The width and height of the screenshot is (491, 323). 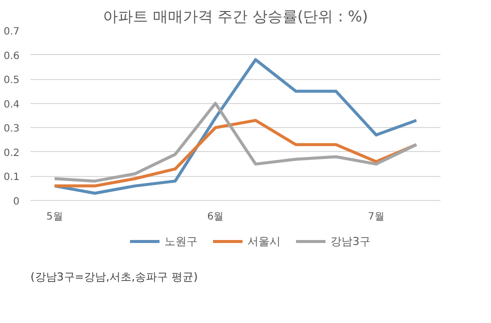 I want to click on legend-label: 서울시, so click(x=264, y=241).